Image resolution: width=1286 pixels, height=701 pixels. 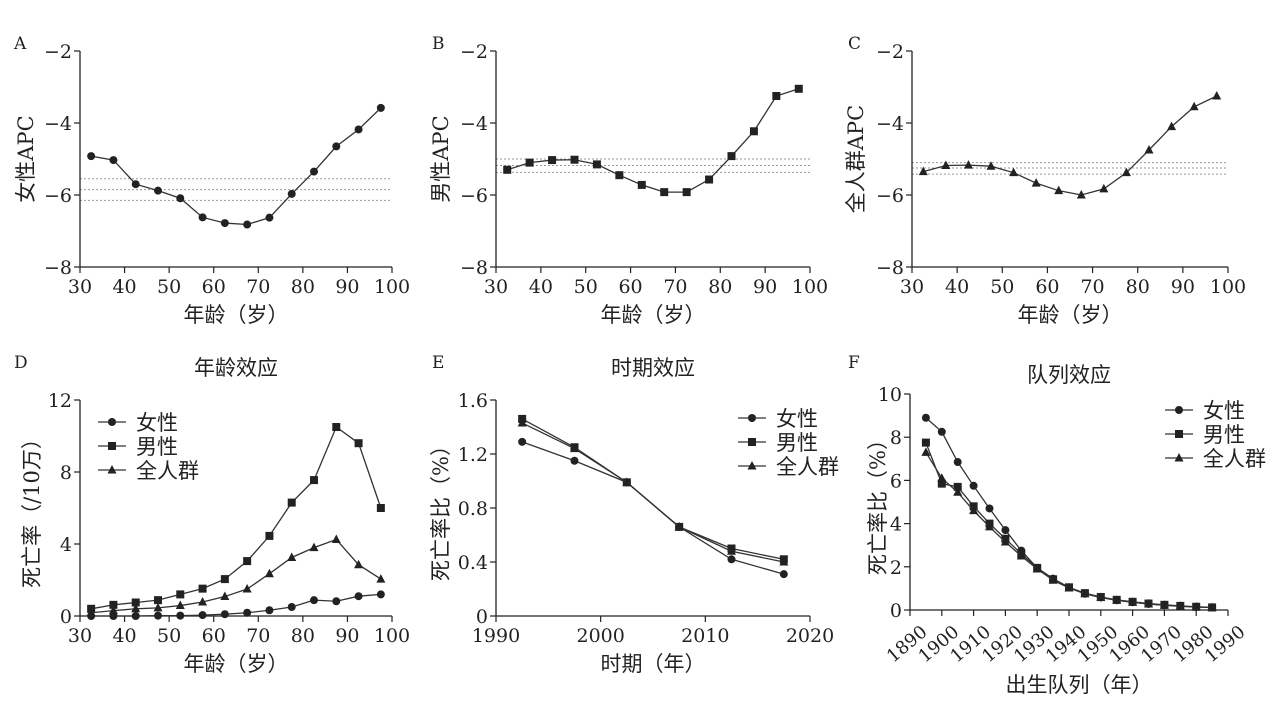 I want to click on y-tick-label: −8, so click(x=890, y=268).